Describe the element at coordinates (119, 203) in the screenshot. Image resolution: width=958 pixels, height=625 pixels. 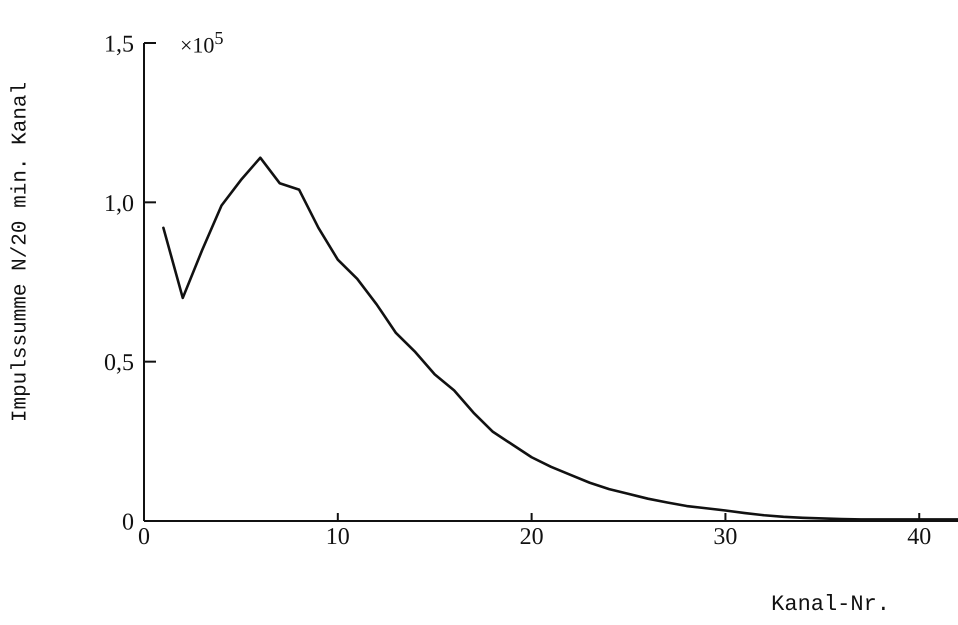
I see `y-tick-label: 1,0` at that location.